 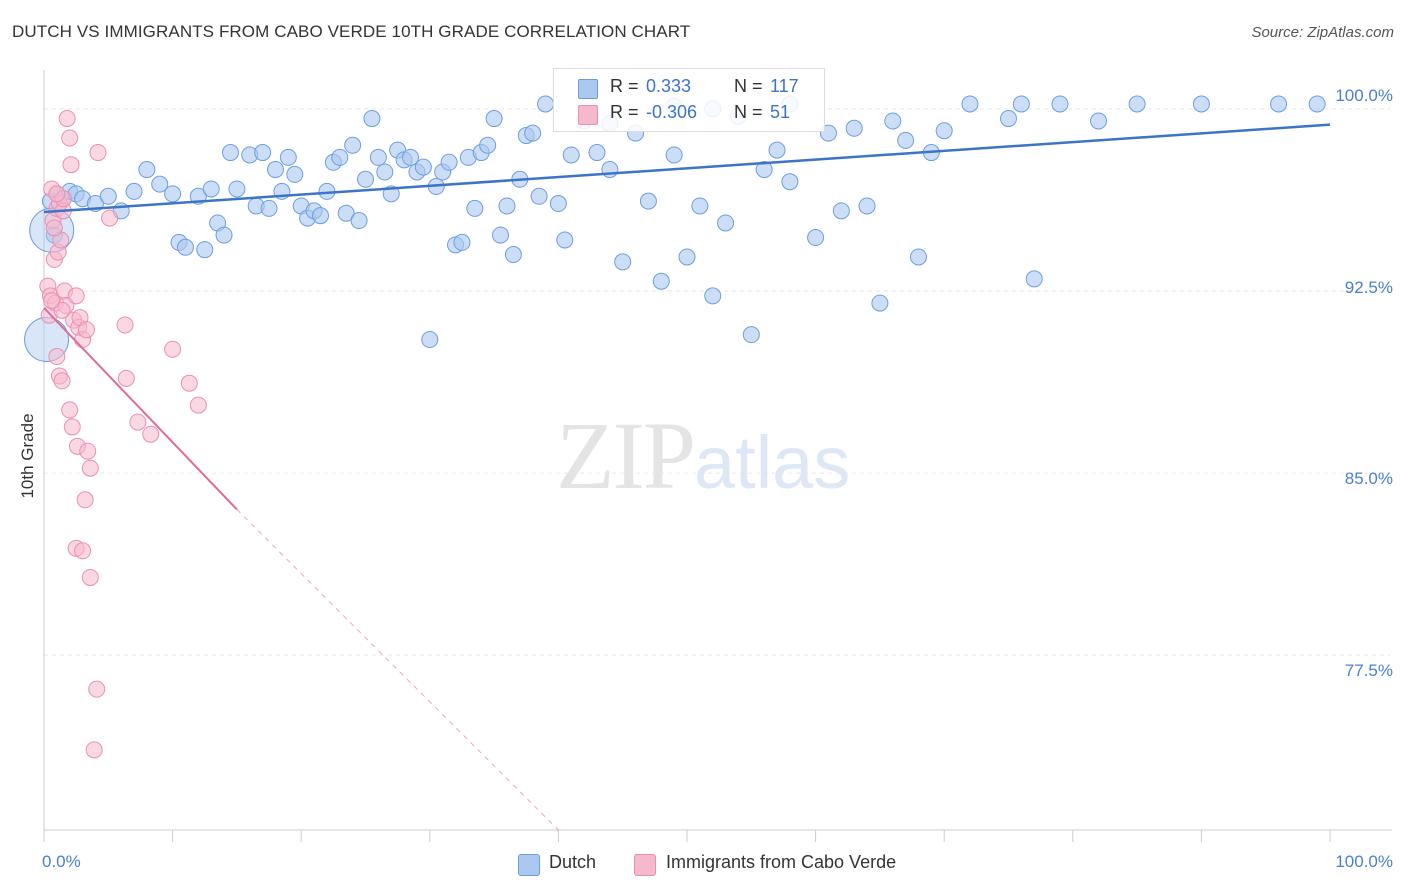 I want to click on stats-row-cabo: R = -0.306 N = 51, so click(x=689, y=114).